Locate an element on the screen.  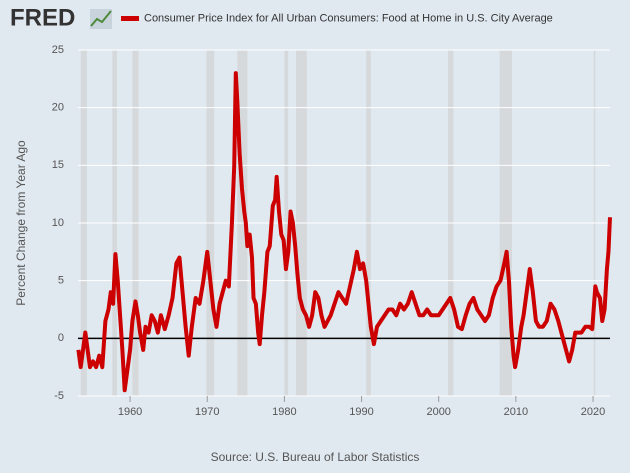
y-tick-label: 5 is located at coordinates (61, 281).